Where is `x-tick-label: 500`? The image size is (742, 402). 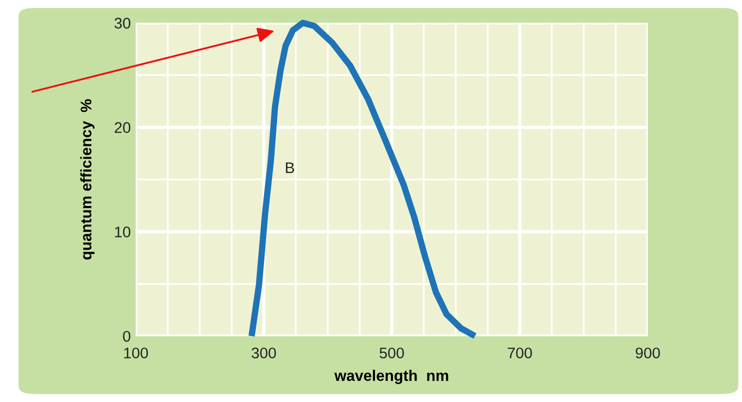 x-tick-label: 500 is located at coordinates (392, 353).